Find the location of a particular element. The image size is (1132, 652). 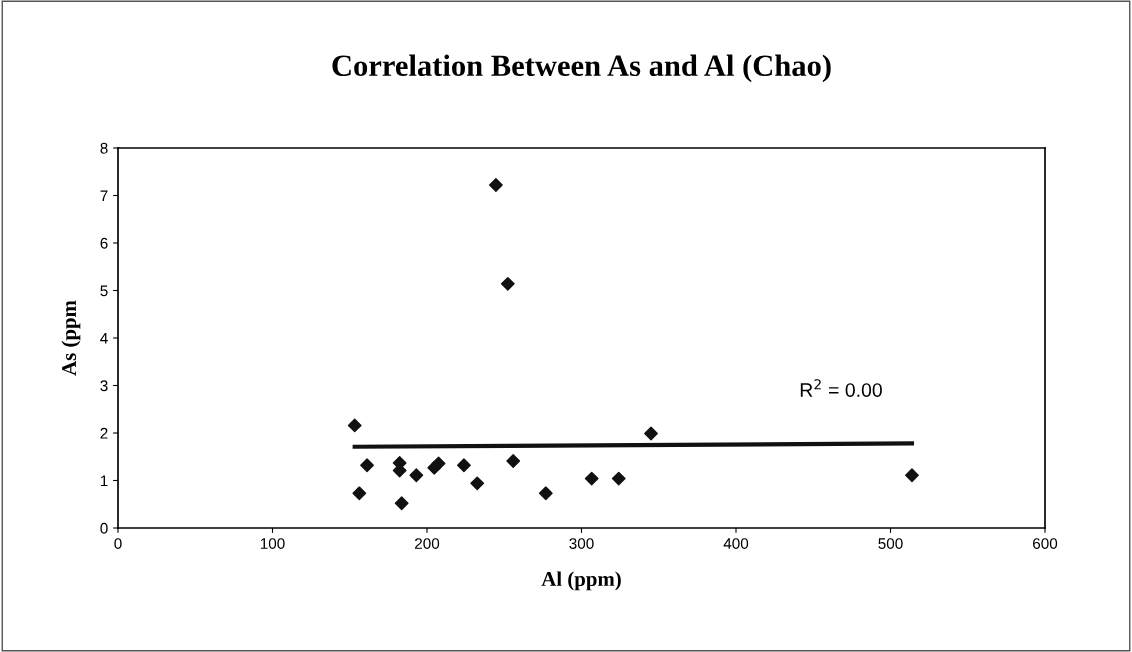

y-tick-label: 0 is located at coordinates (104, 528).